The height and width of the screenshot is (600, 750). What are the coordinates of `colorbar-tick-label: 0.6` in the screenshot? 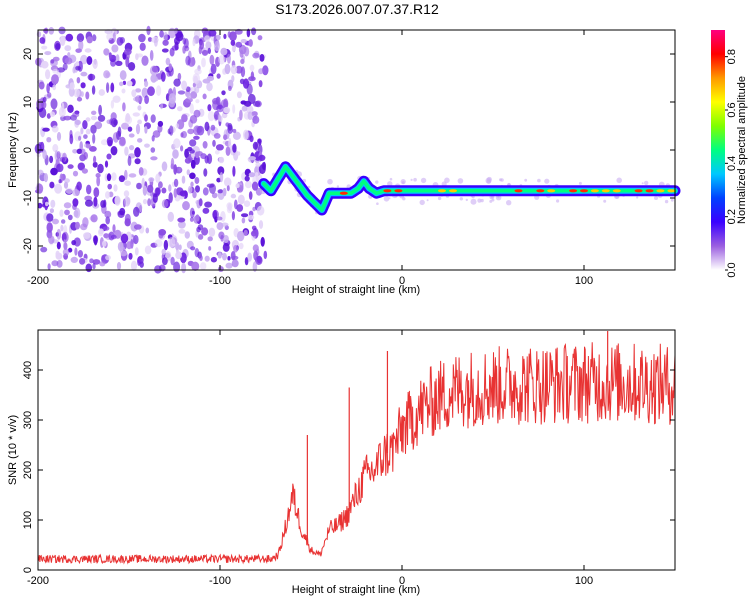 It's located at (732, 109).